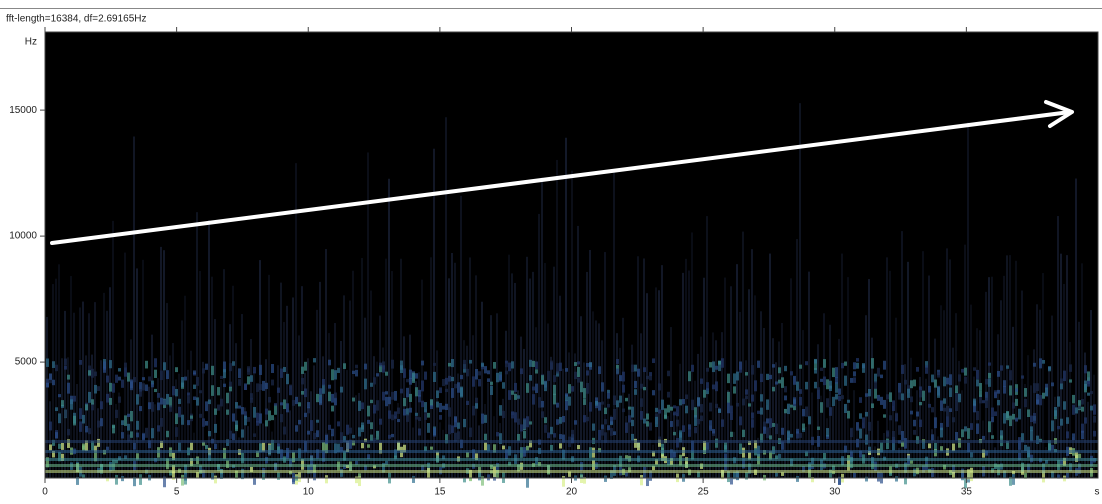 Image resolution: width=1102 pixels, height=504 pixels. What do you see at coordinates (177, 492) in the screenshot?
I see `x-tick-label: 5` at bounding box center [177, 492].